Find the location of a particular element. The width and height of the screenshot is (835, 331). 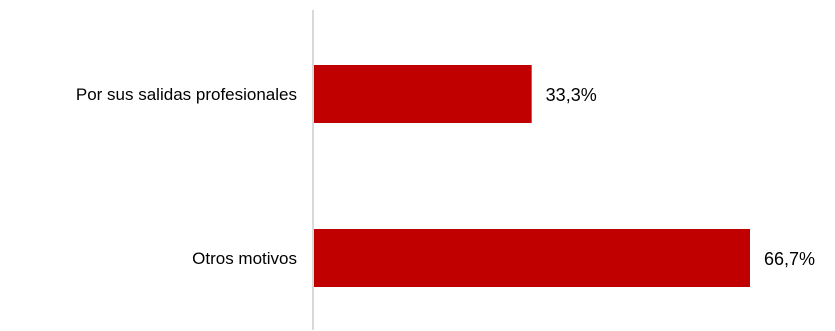

category-label-1: Otros motivos is located at coordinates (244, 258).